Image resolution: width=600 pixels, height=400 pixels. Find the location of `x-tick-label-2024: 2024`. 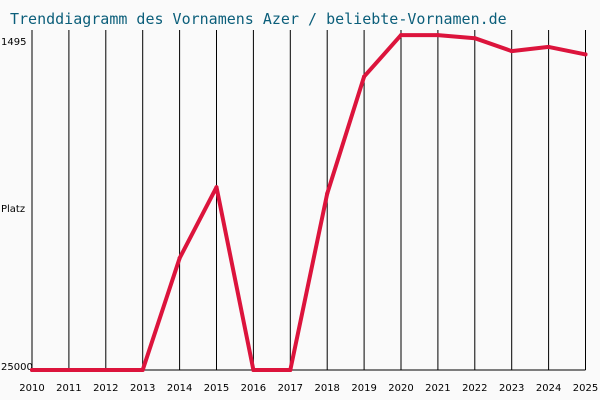

x-tick-label-2024: 2024 is located at coordinates (548, 388).